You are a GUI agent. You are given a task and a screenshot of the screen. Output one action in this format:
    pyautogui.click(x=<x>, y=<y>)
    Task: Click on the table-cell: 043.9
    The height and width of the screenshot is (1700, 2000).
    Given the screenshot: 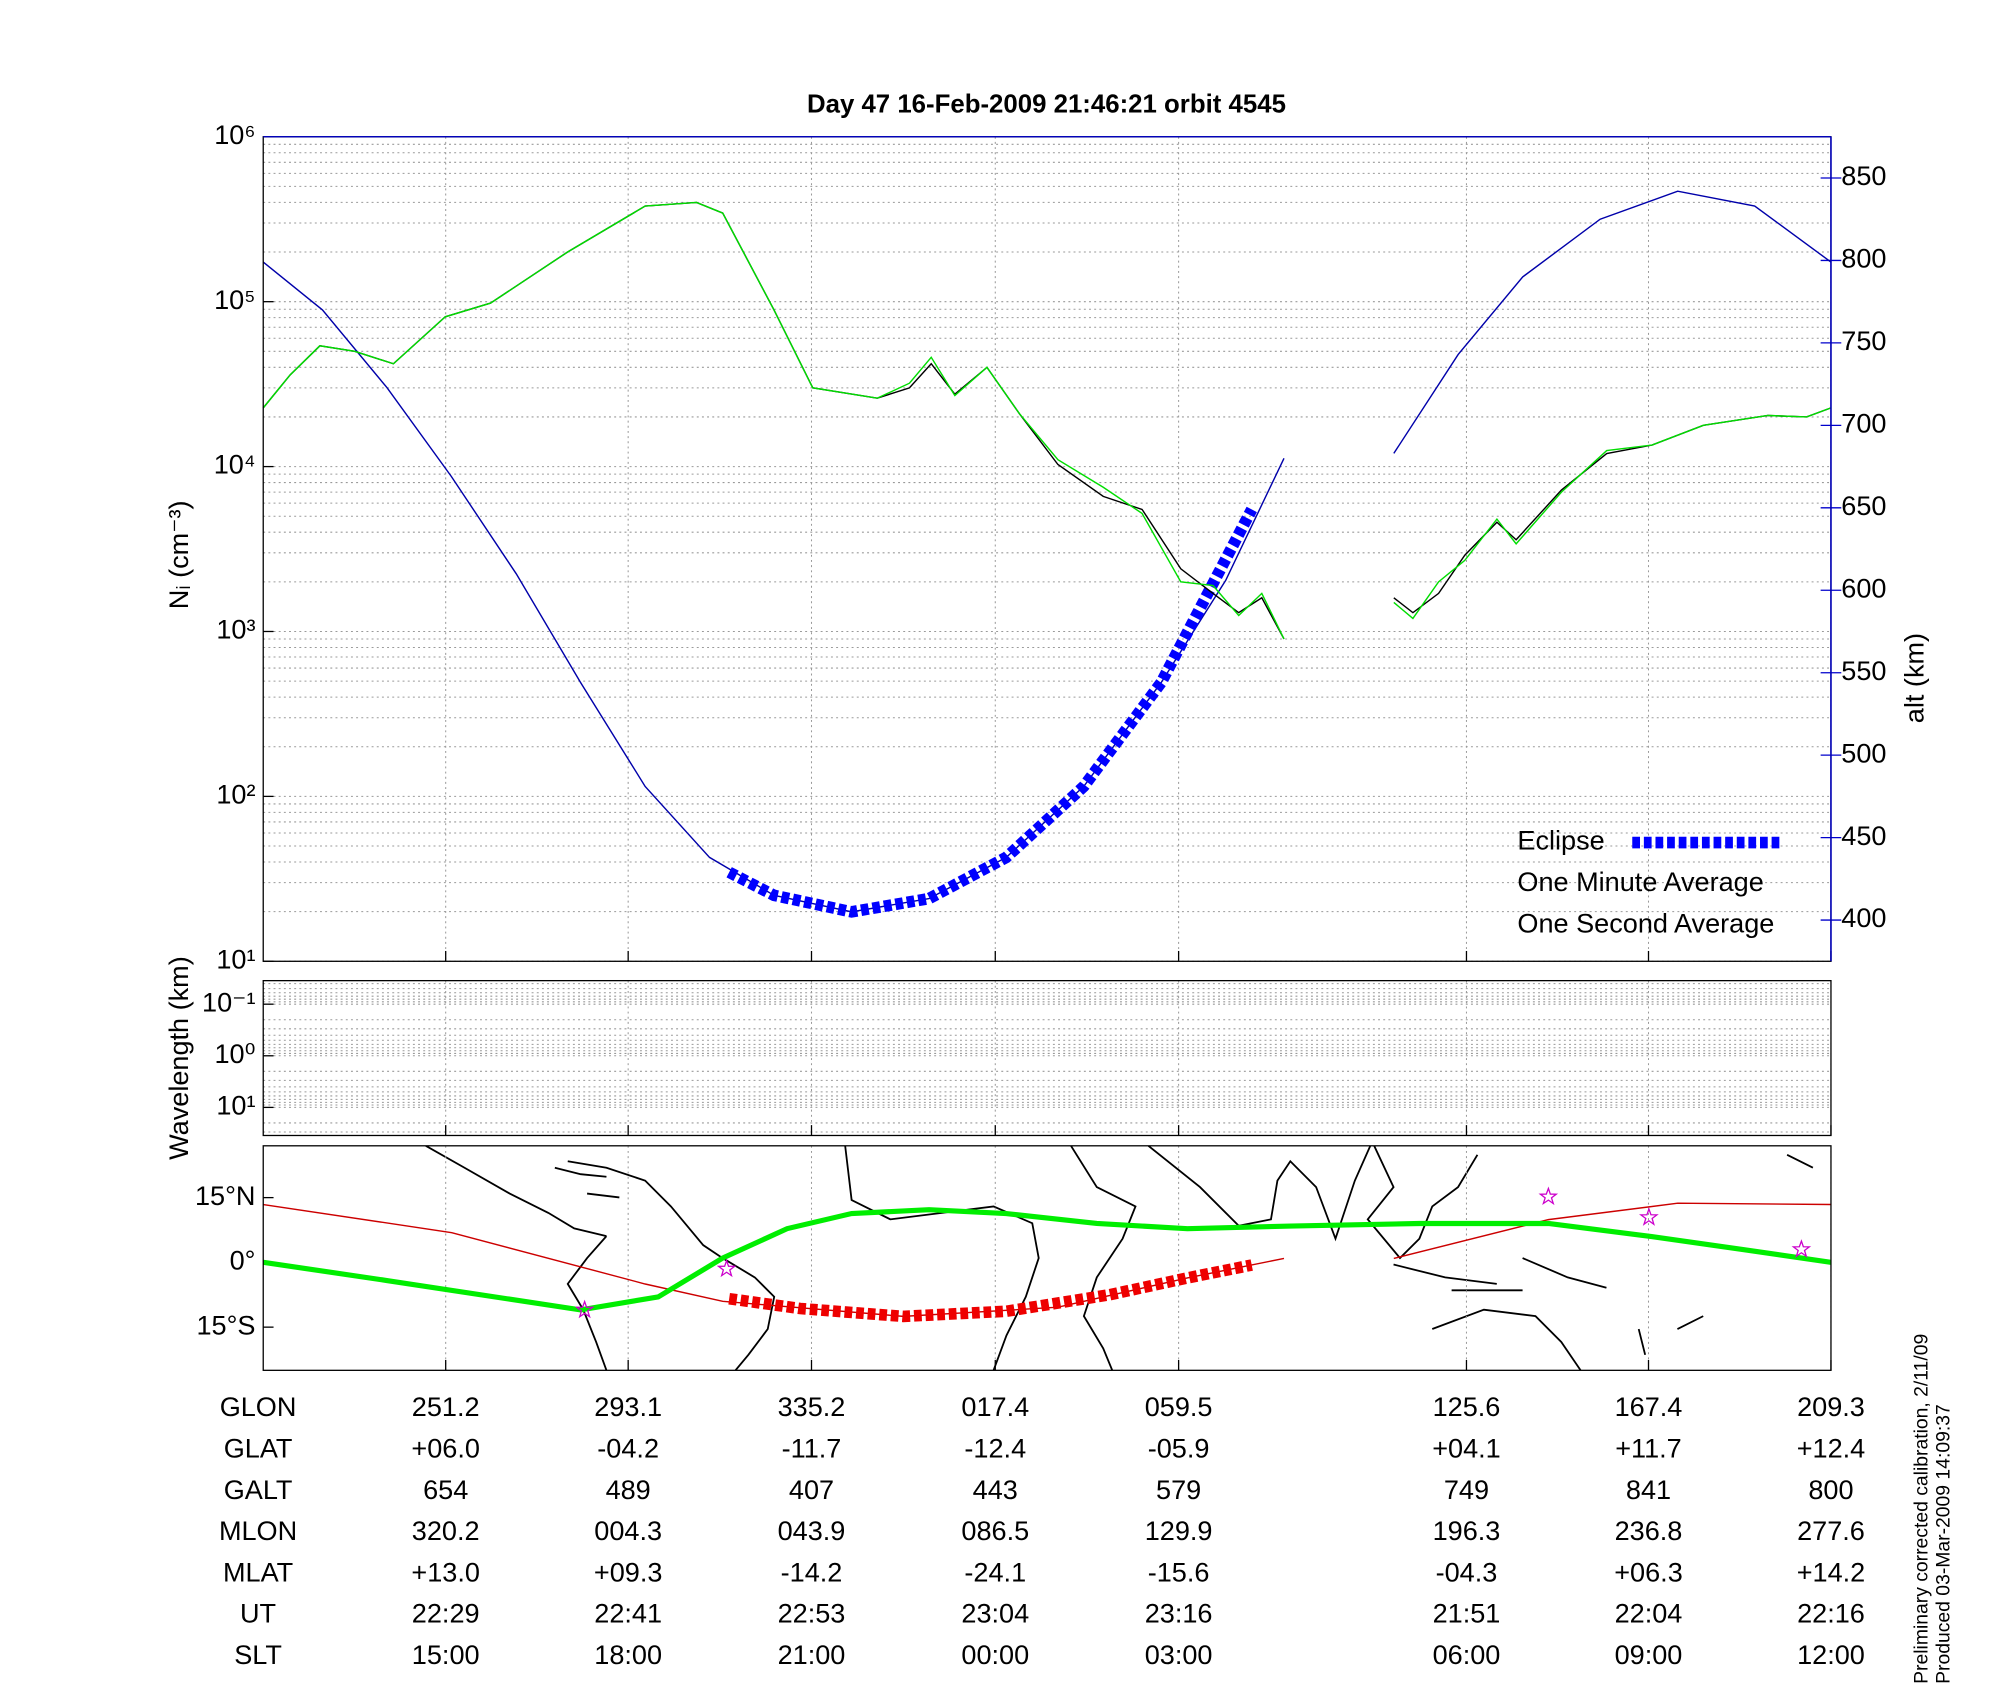 What is the action you would take?
    pyautogui.click(x=812, y=1530)
    